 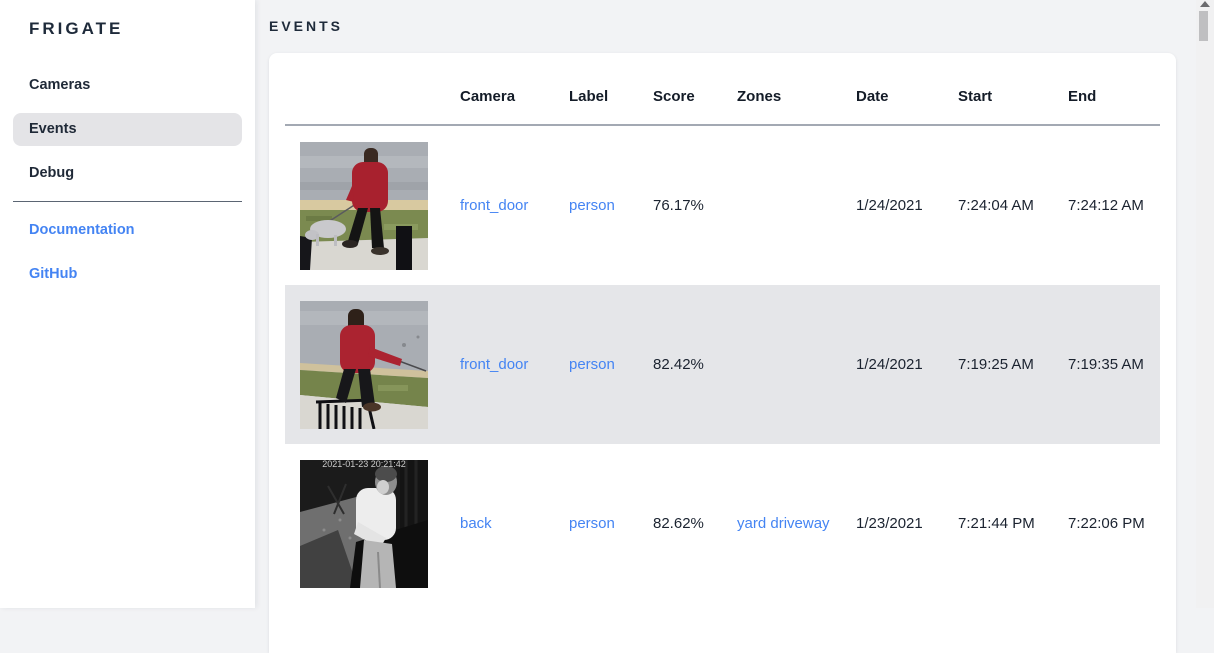 I want to click on scrollbar-thumb, so click(x=1203, y=26).